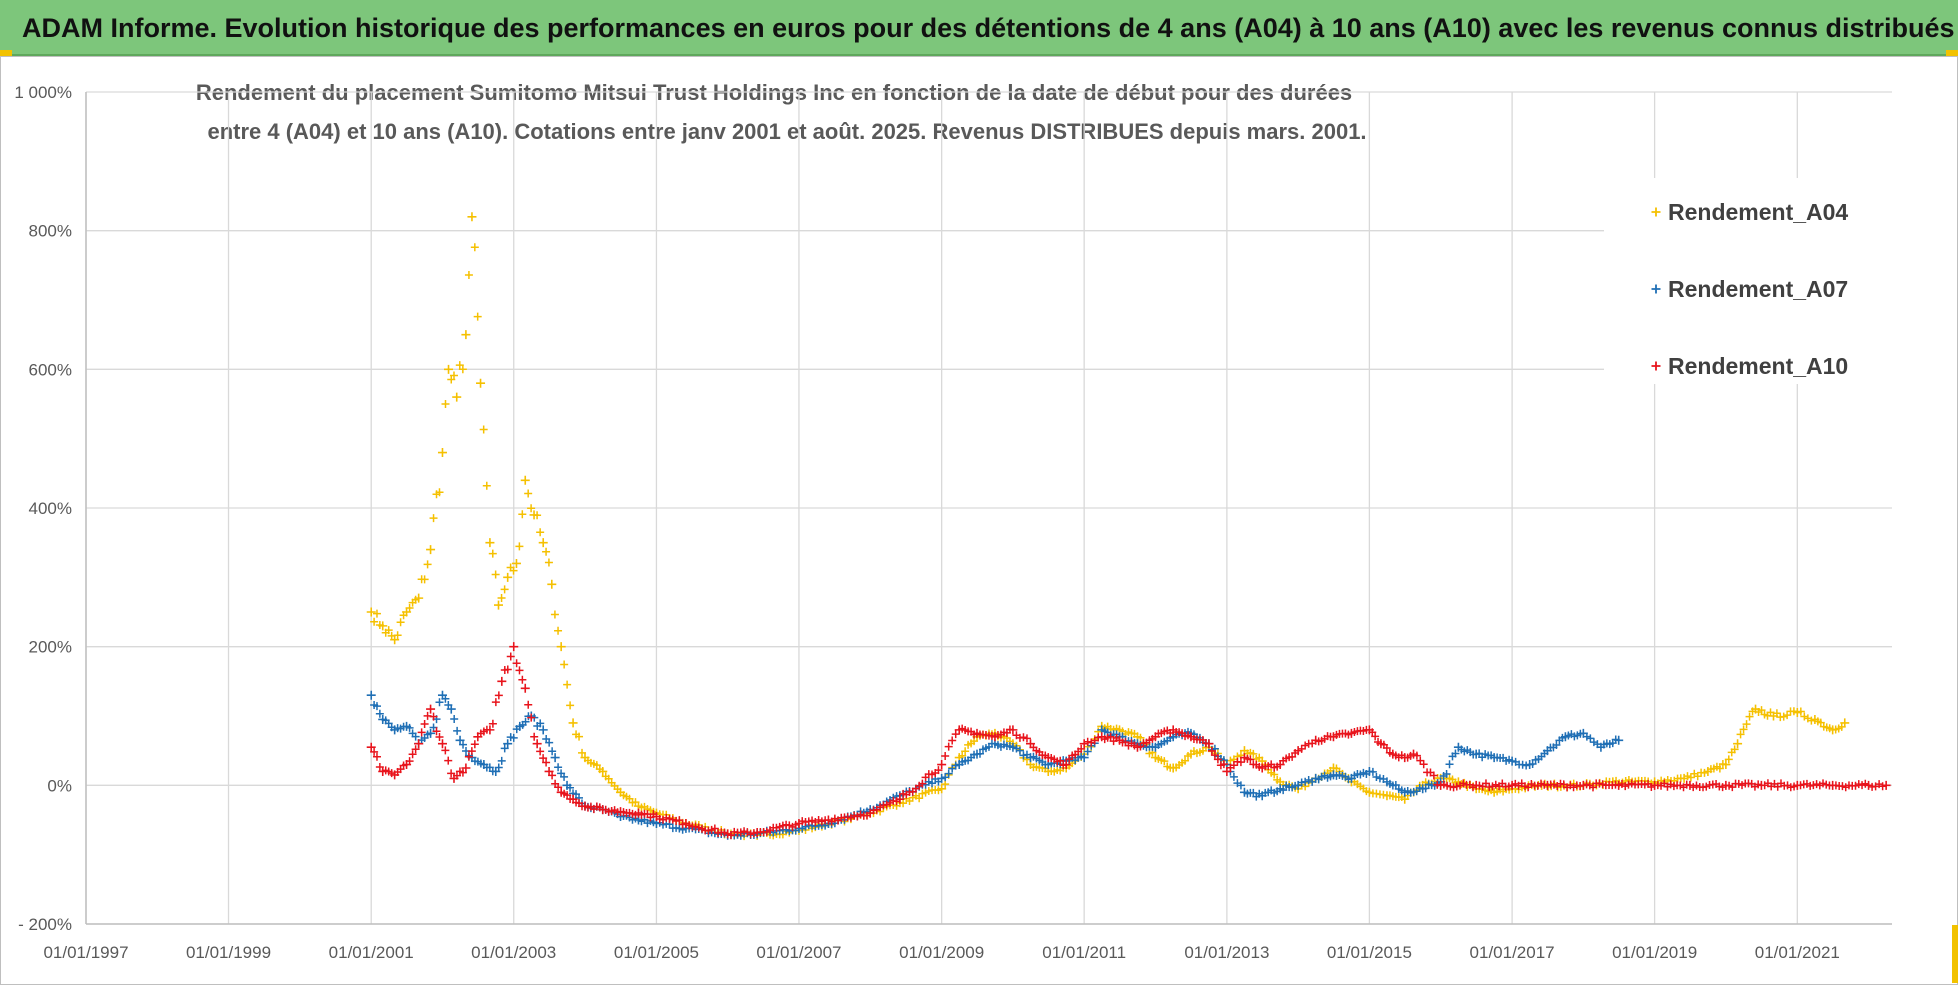 This screenshot has width=1958, height=985. I want to click on corner-accent-bottom-right, so click(1955, 954).